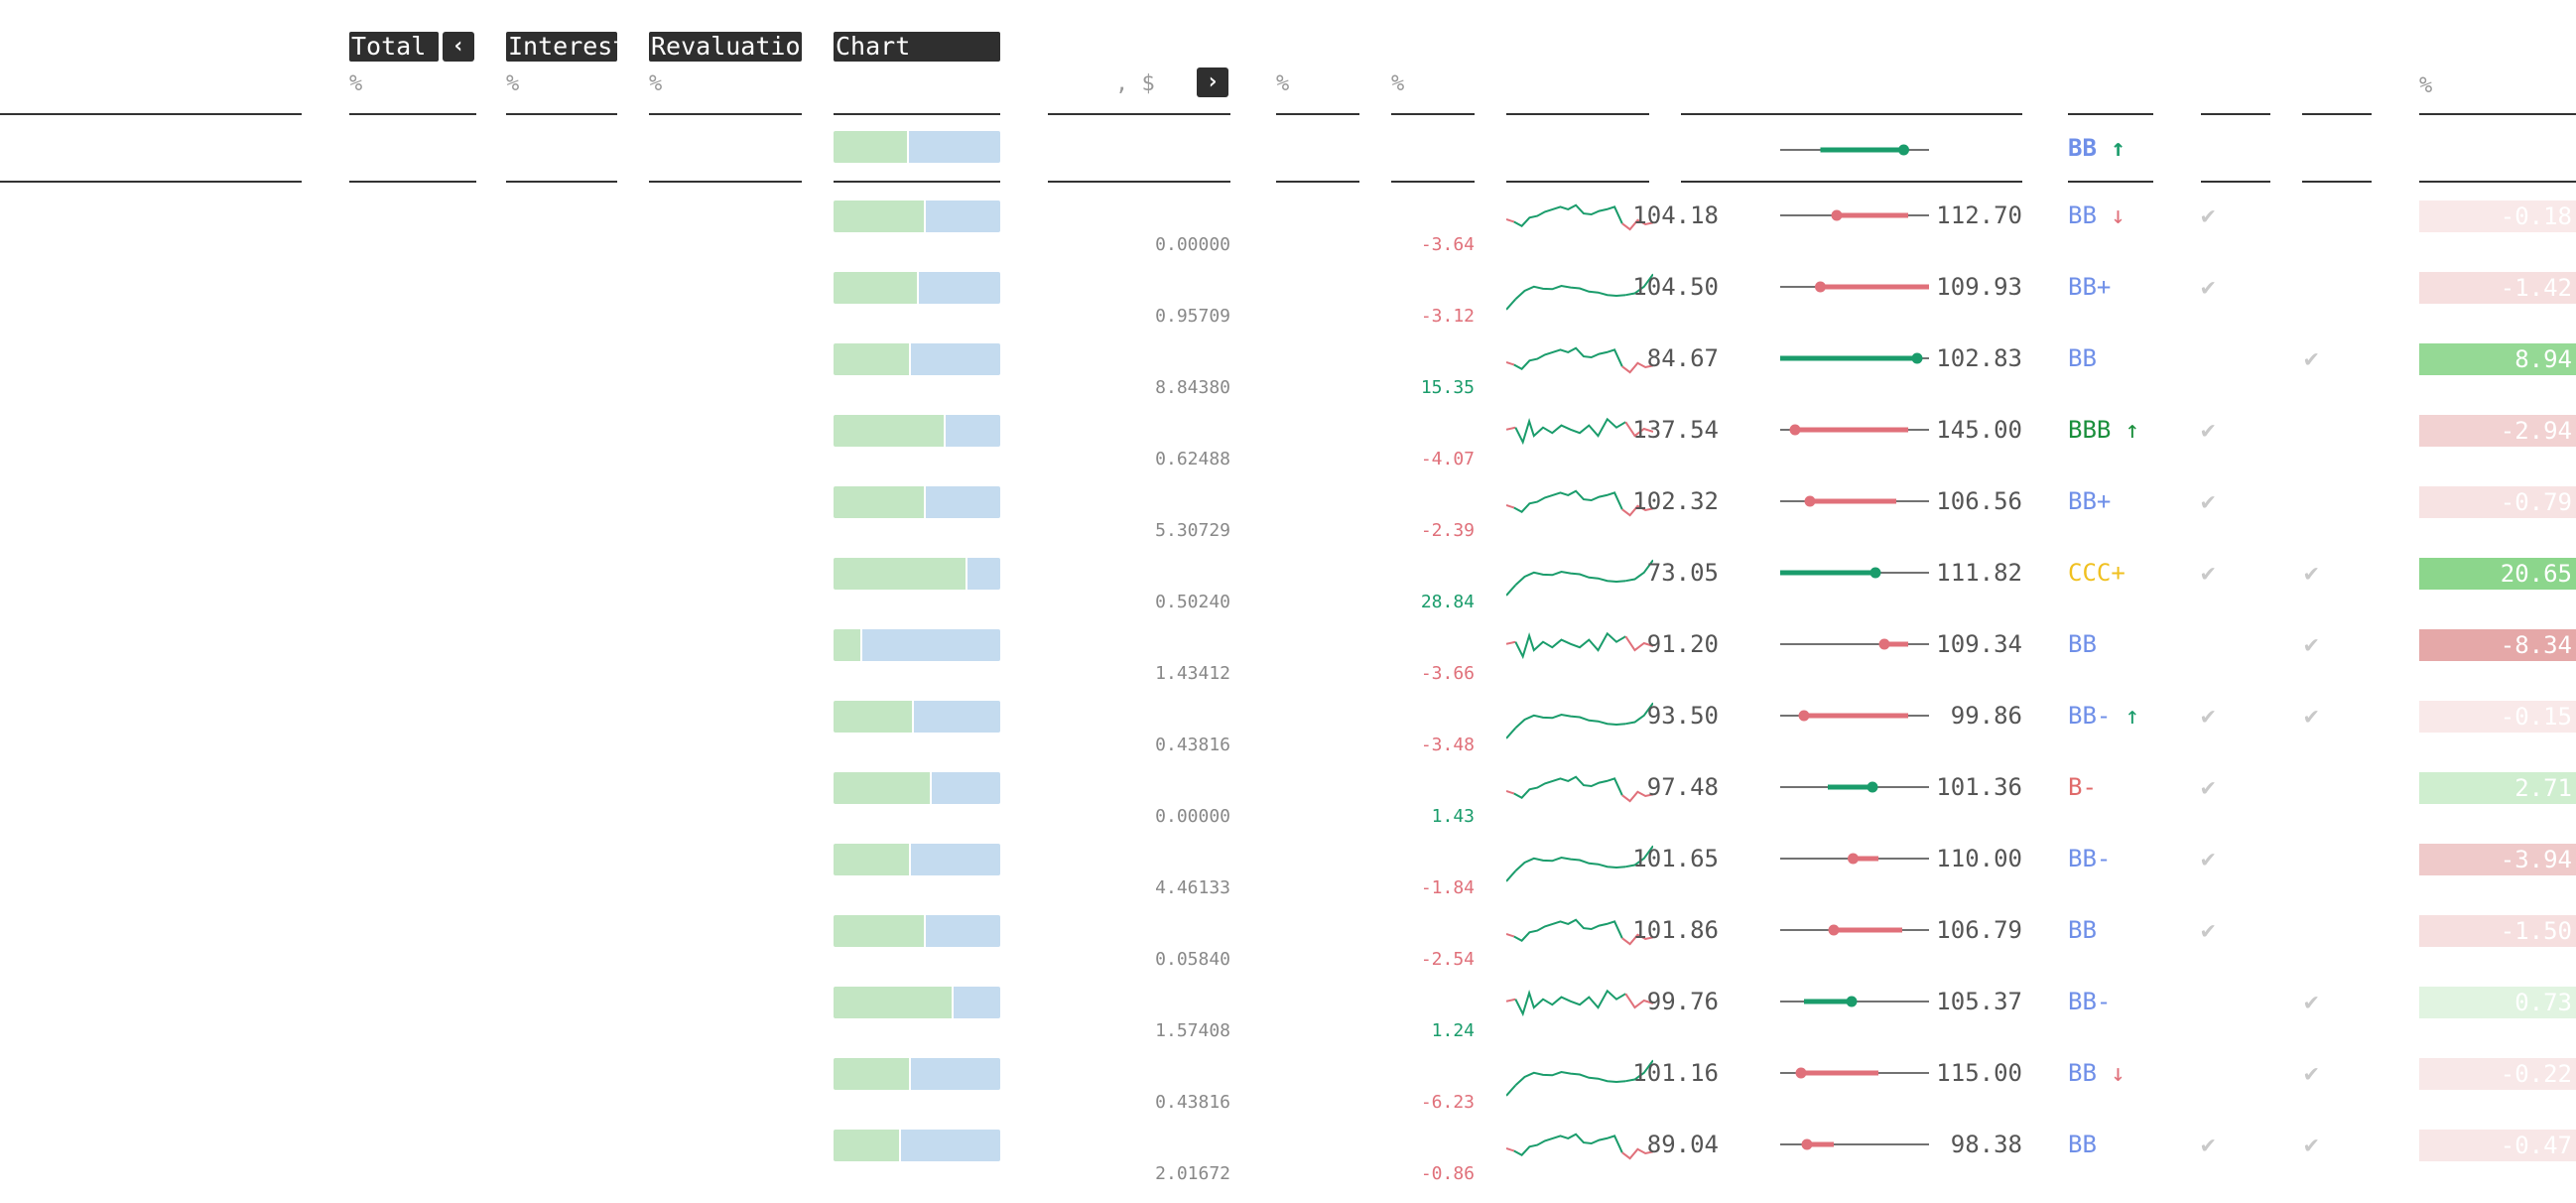 The width and height of the screenshot is (2576, 1203). What do you see at coordinates (513, 83) in the screenshot?
I see `unit-interest: %` at bounding box center [513, 83].